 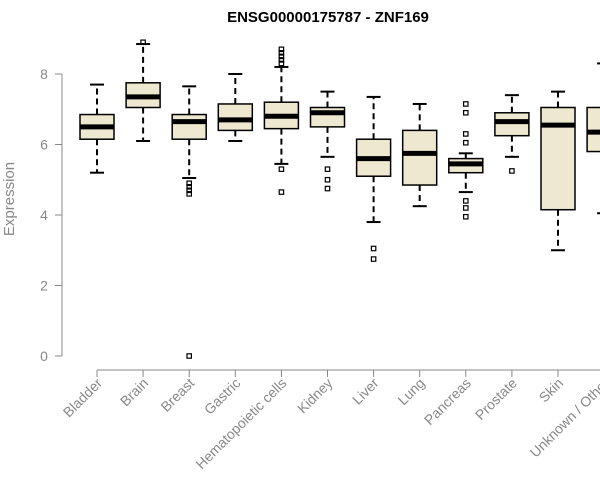 I want to click on box-pancreas, so click(x=466, y=160).